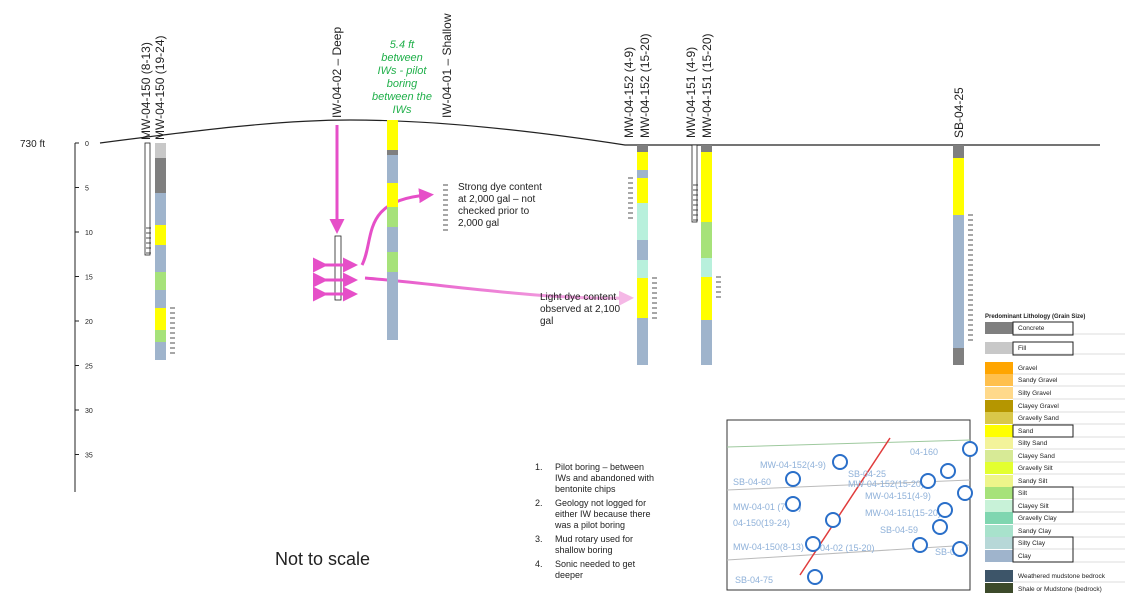  What do you see at coordinates (867, 474) in the screenshot?
I see `map-label: SB-04-25` at bounding box center [867, 474].